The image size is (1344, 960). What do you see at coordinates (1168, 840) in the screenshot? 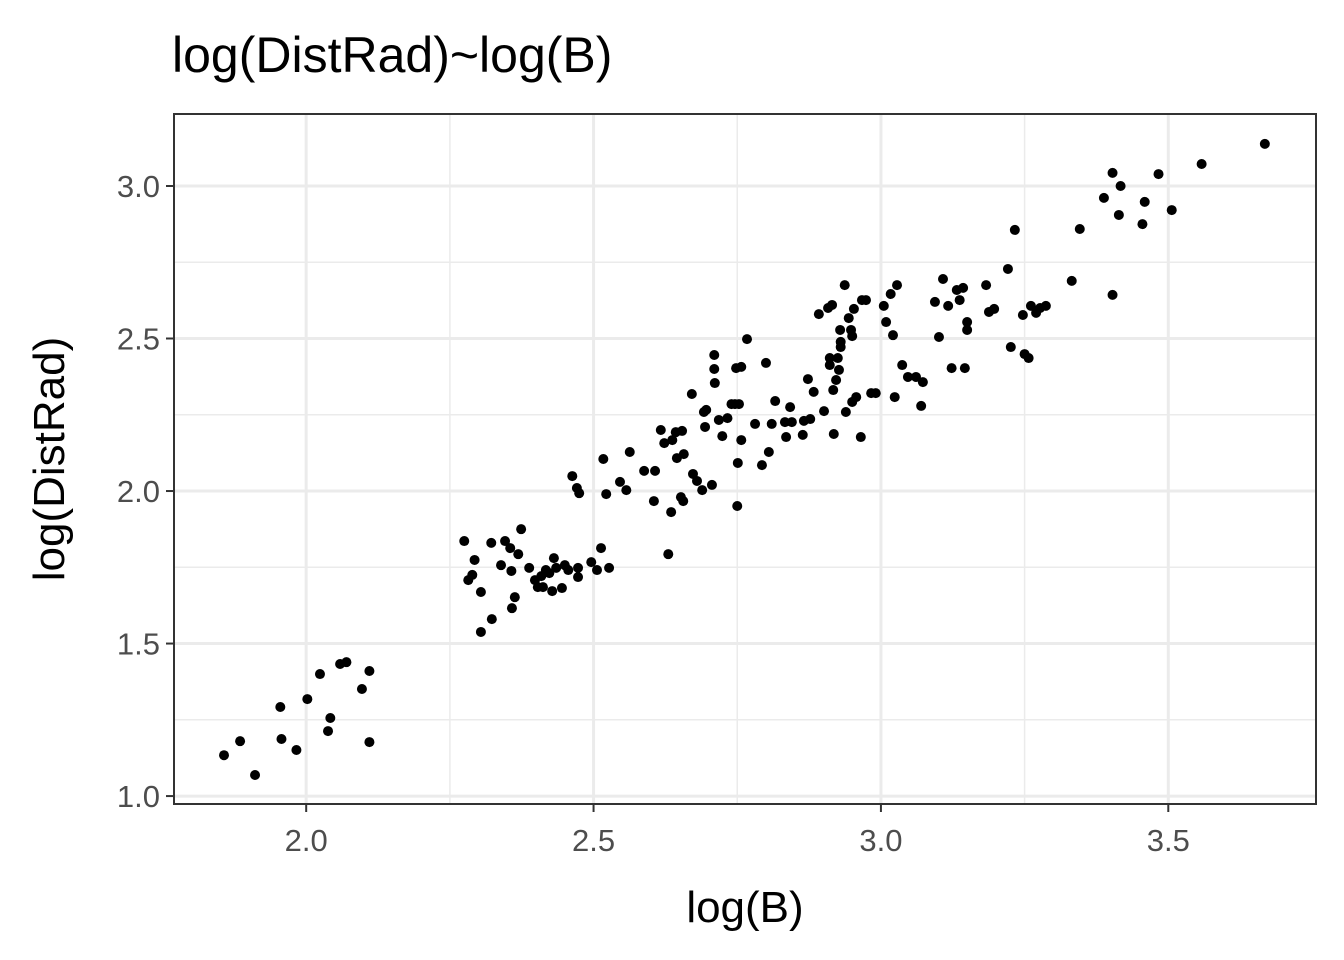
I see `x-tick-label: 3.5` at bounding box center [1168, 840].